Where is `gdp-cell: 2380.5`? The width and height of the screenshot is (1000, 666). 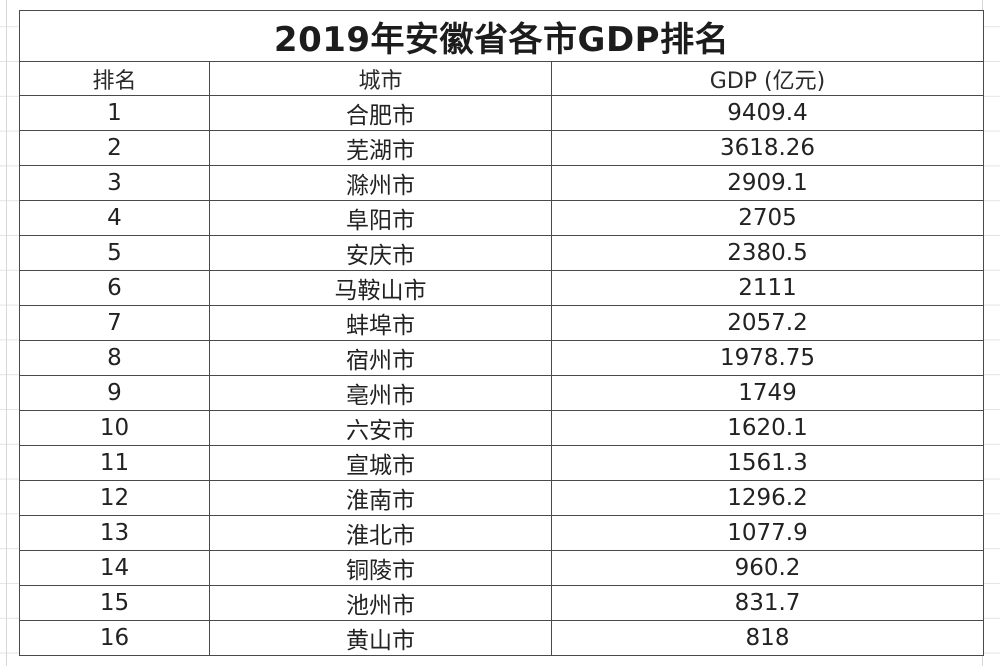 gdp-cell: 2380.5 is located at coordinates (767, 253).